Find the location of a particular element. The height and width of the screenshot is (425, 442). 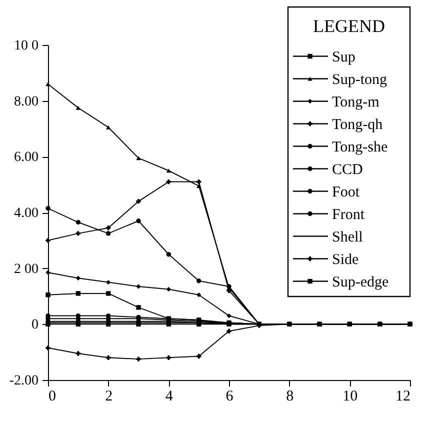

legend-label: Foot is located at coordinates (346, 192).